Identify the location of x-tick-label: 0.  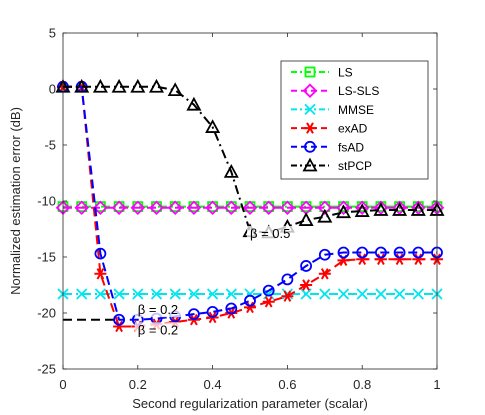
(62, 384).